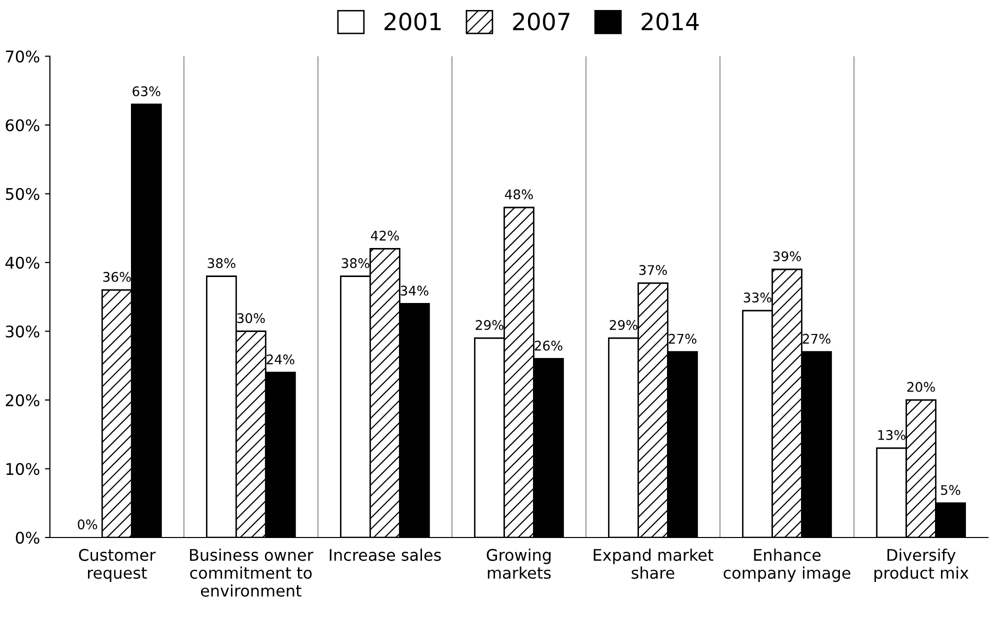  I want to click on data-label: 26%, so click(548, 345).